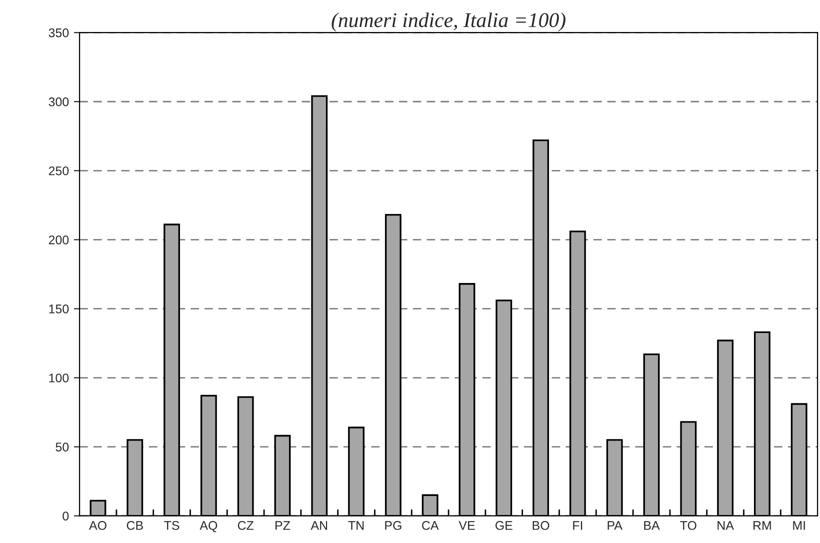 The width and height of the screenshot is (820, 543). What do you see at coordinates (688, 525) in the screenshot?
I see `x-tick-label: TO` at bounding box center [688, 525].